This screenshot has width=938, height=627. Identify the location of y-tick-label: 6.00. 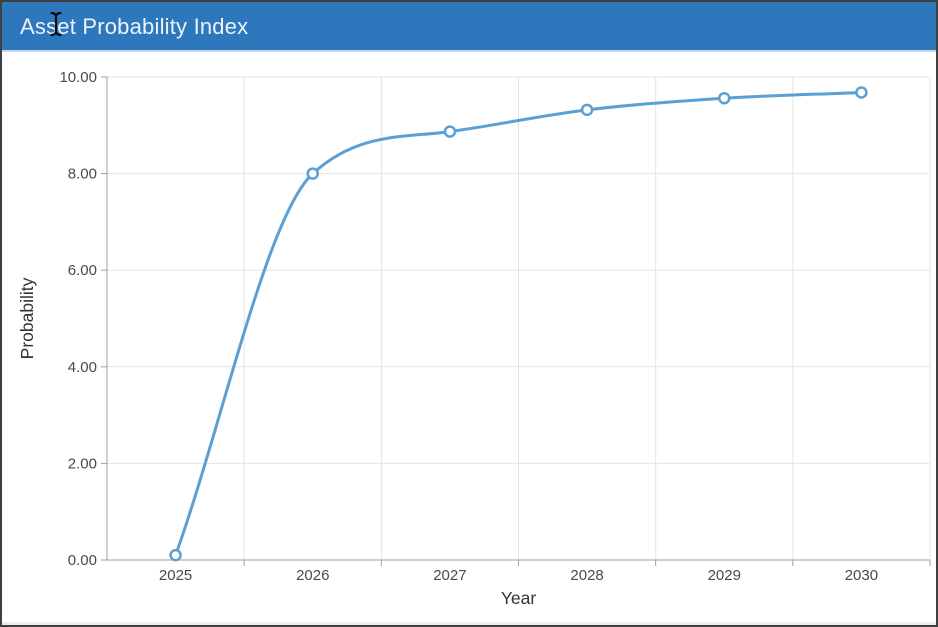
(82, 270).